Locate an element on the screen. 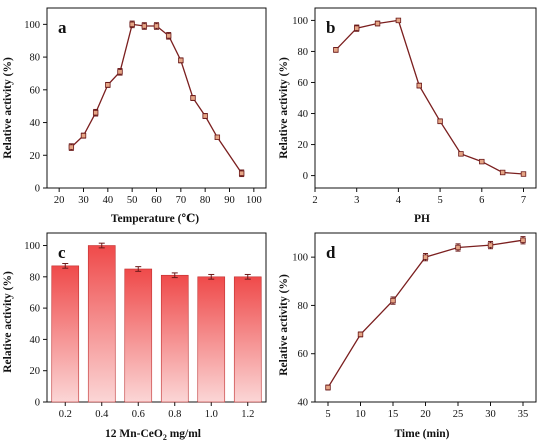  x-tick-label: 3 is located at coordinates (356, 200).